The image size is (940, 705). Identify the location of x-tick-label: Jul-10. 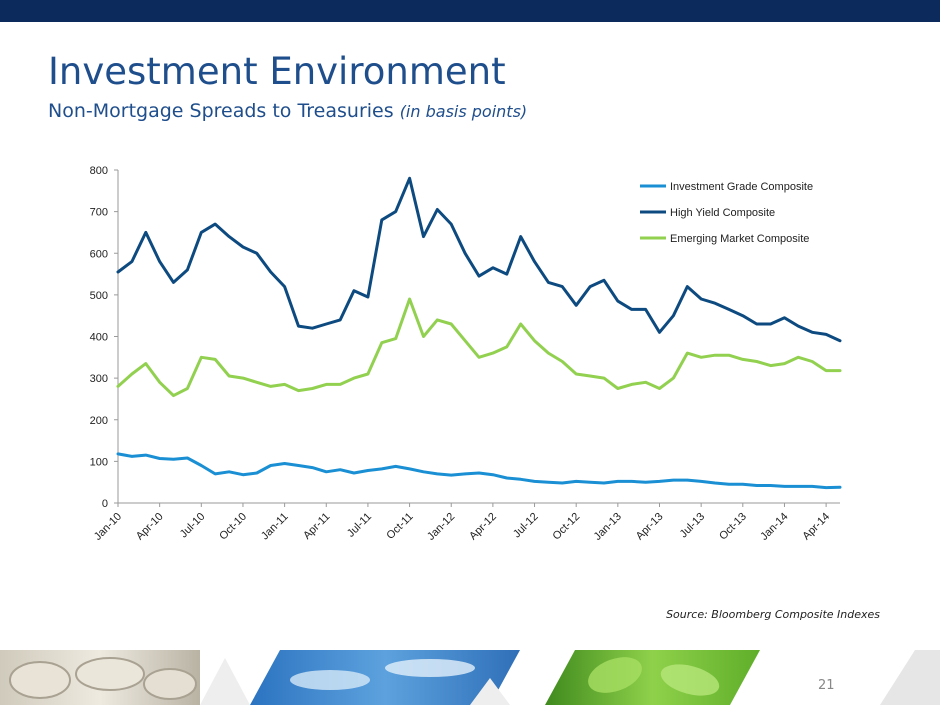
(193, 526).